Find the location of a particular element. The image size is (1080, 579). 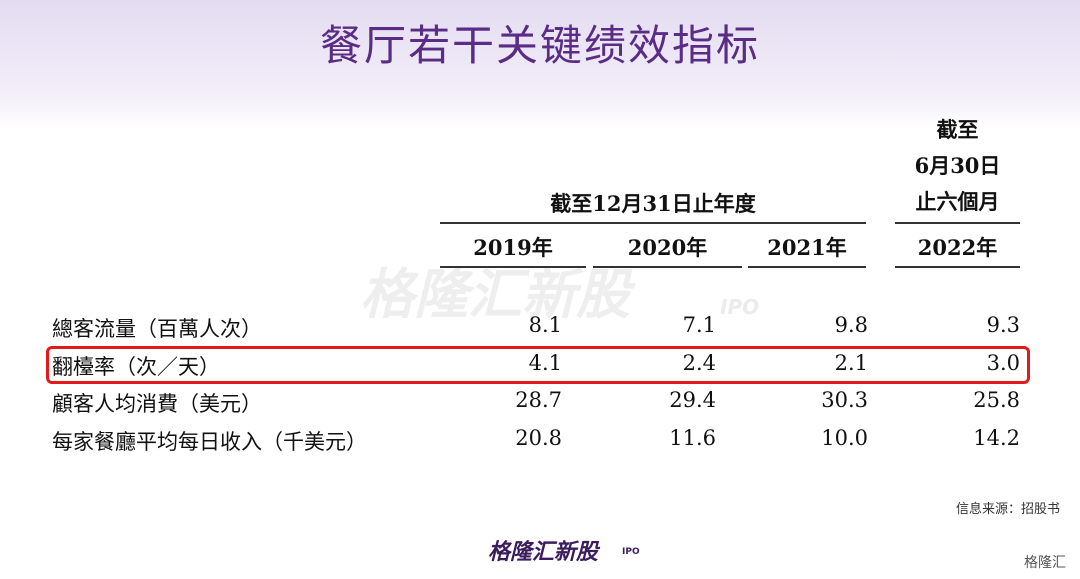

cell-value: 3.0 is located at coordinates (1003, 362).